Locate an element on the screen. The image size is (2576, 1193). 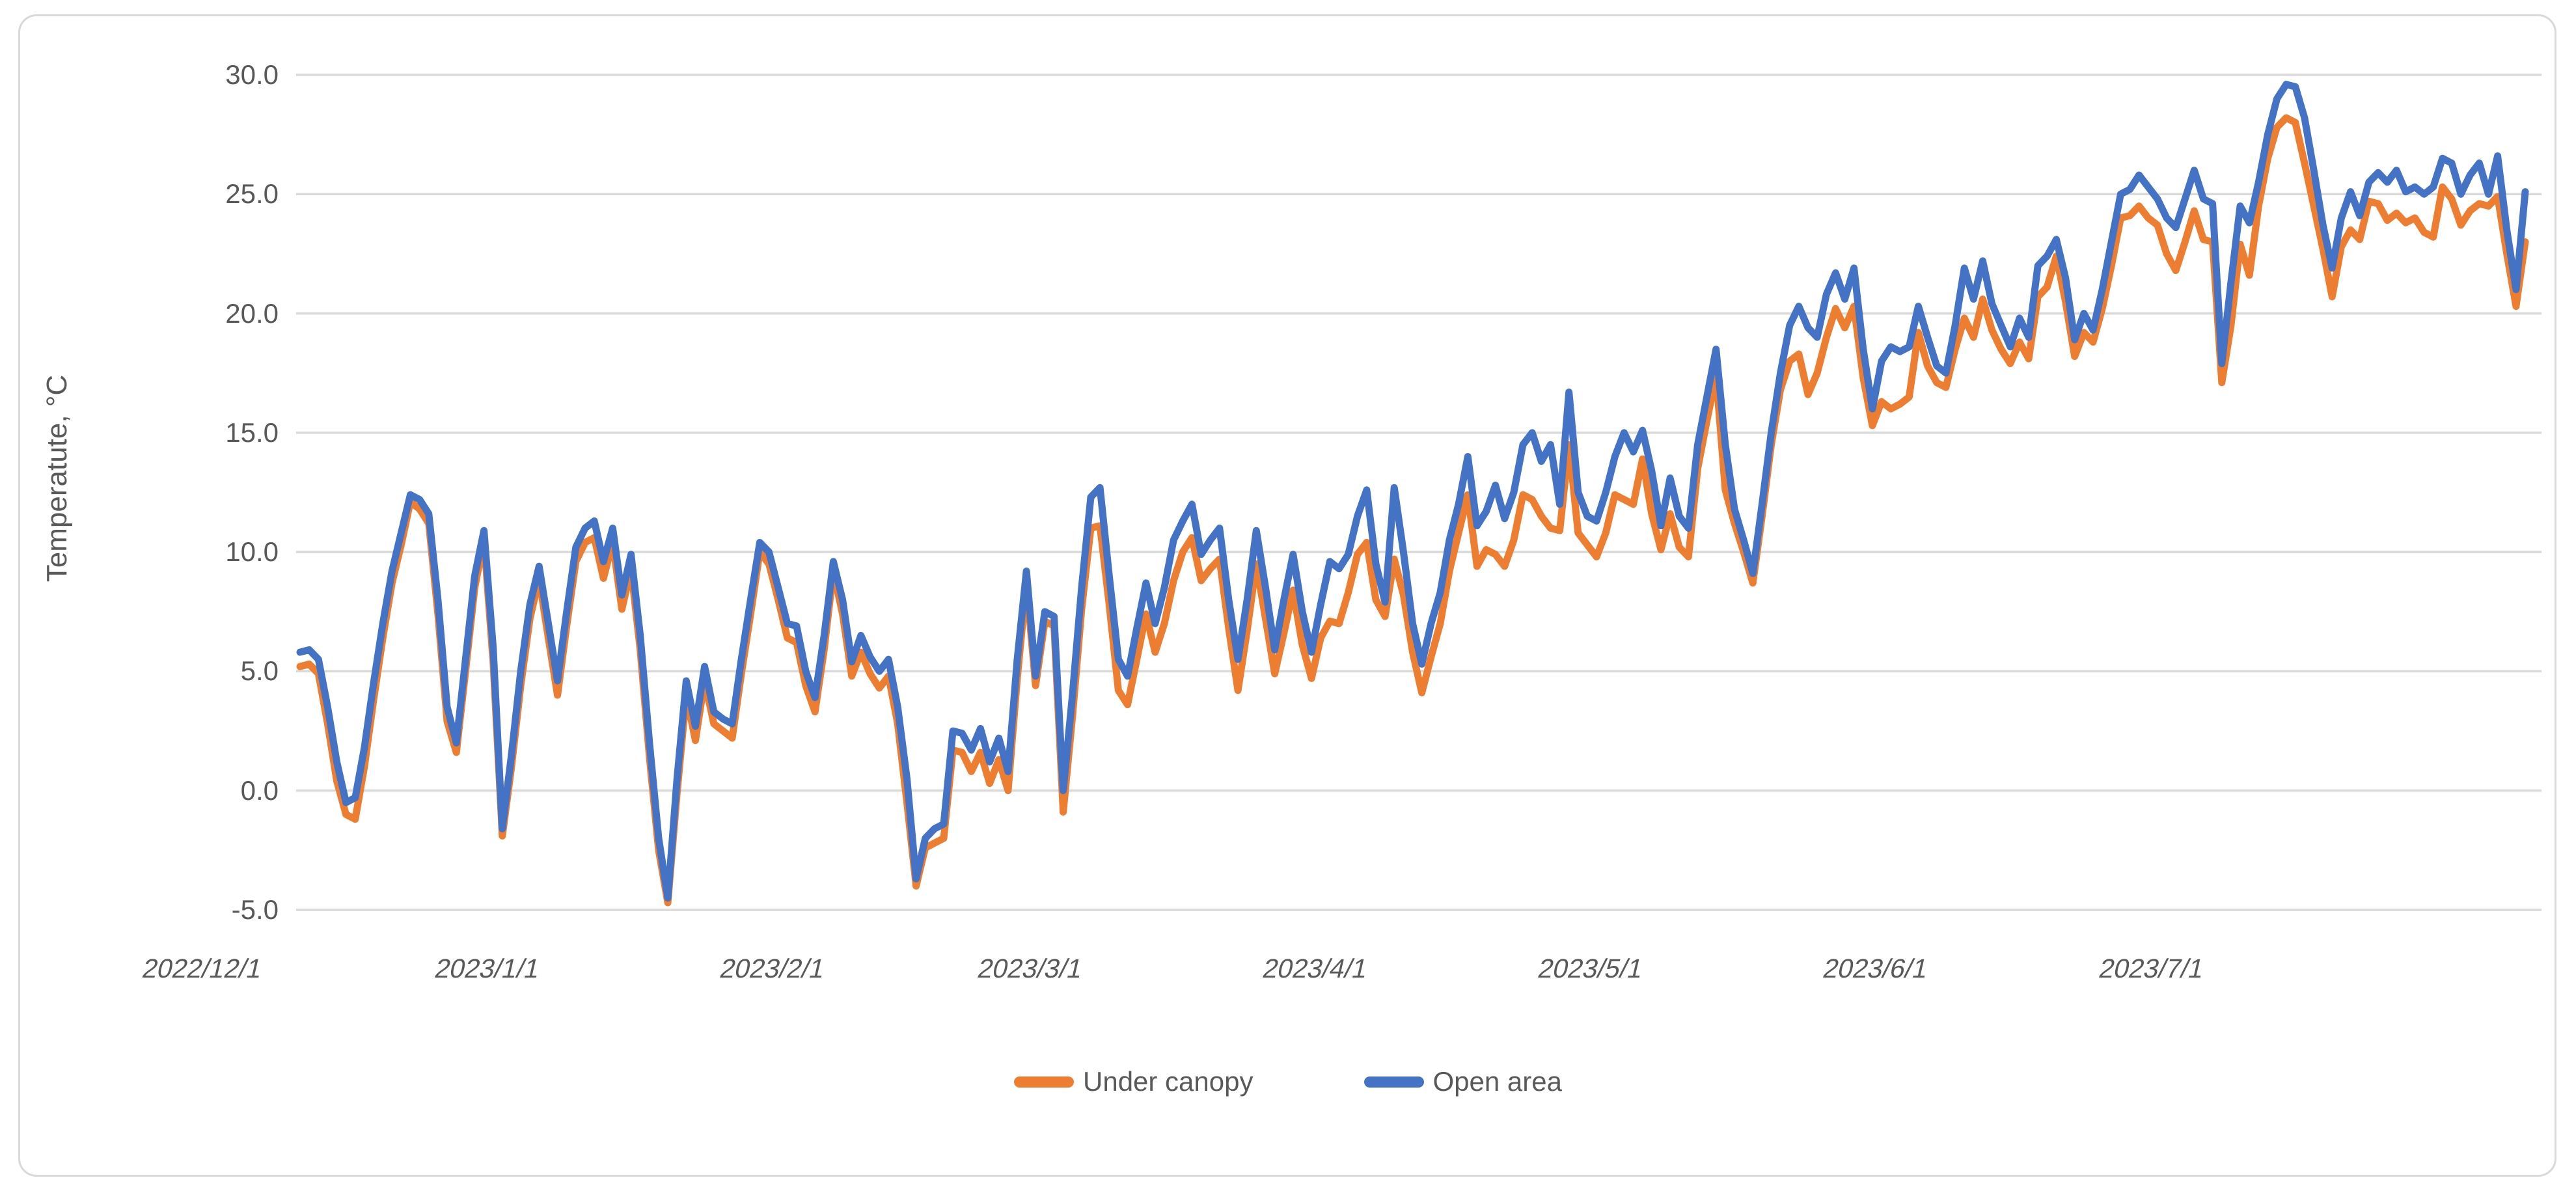
x-tick-label-2023-5-1: 2023/5/1 is located at coordinates (1591, 968).